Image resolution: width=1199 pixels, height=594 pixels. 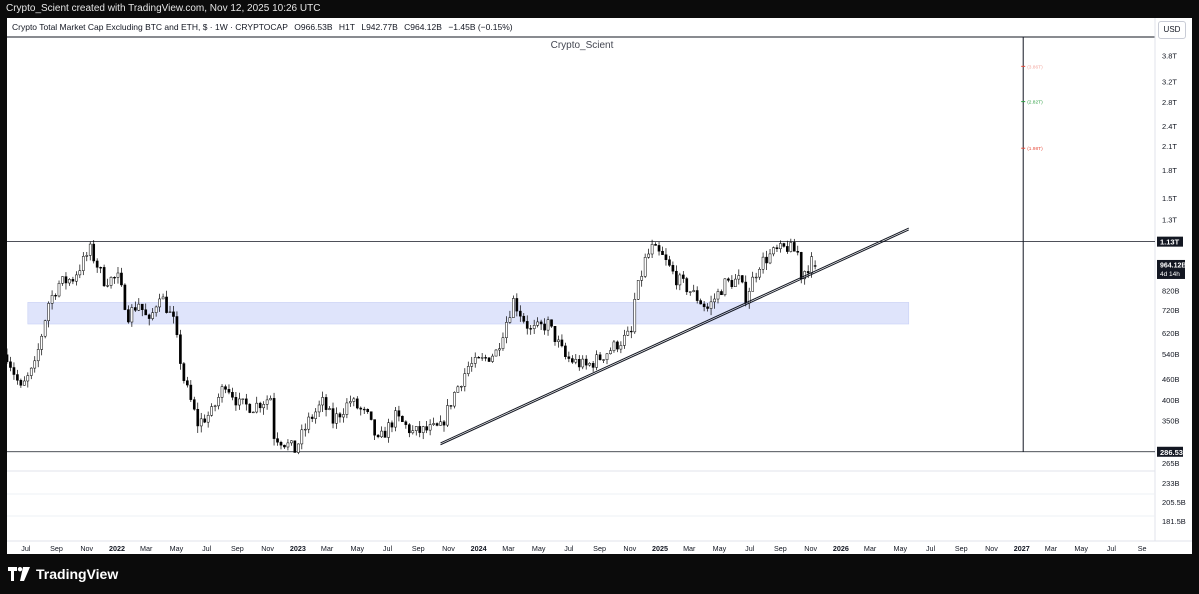 I want to click on y-tick-label: 2.8T, so click(x=1169, y=102).